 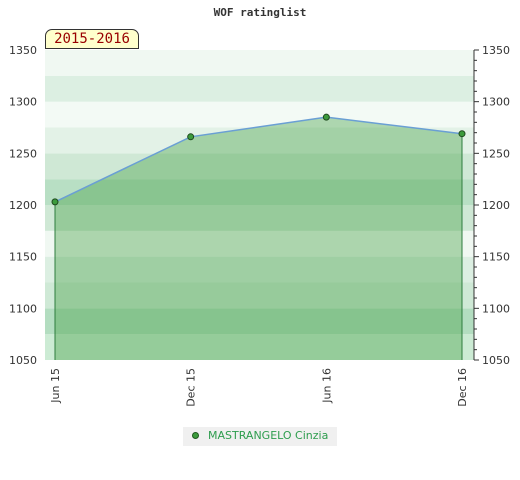 I want to click on y-tick-label-left: 1200, so click(x=23, y=205).